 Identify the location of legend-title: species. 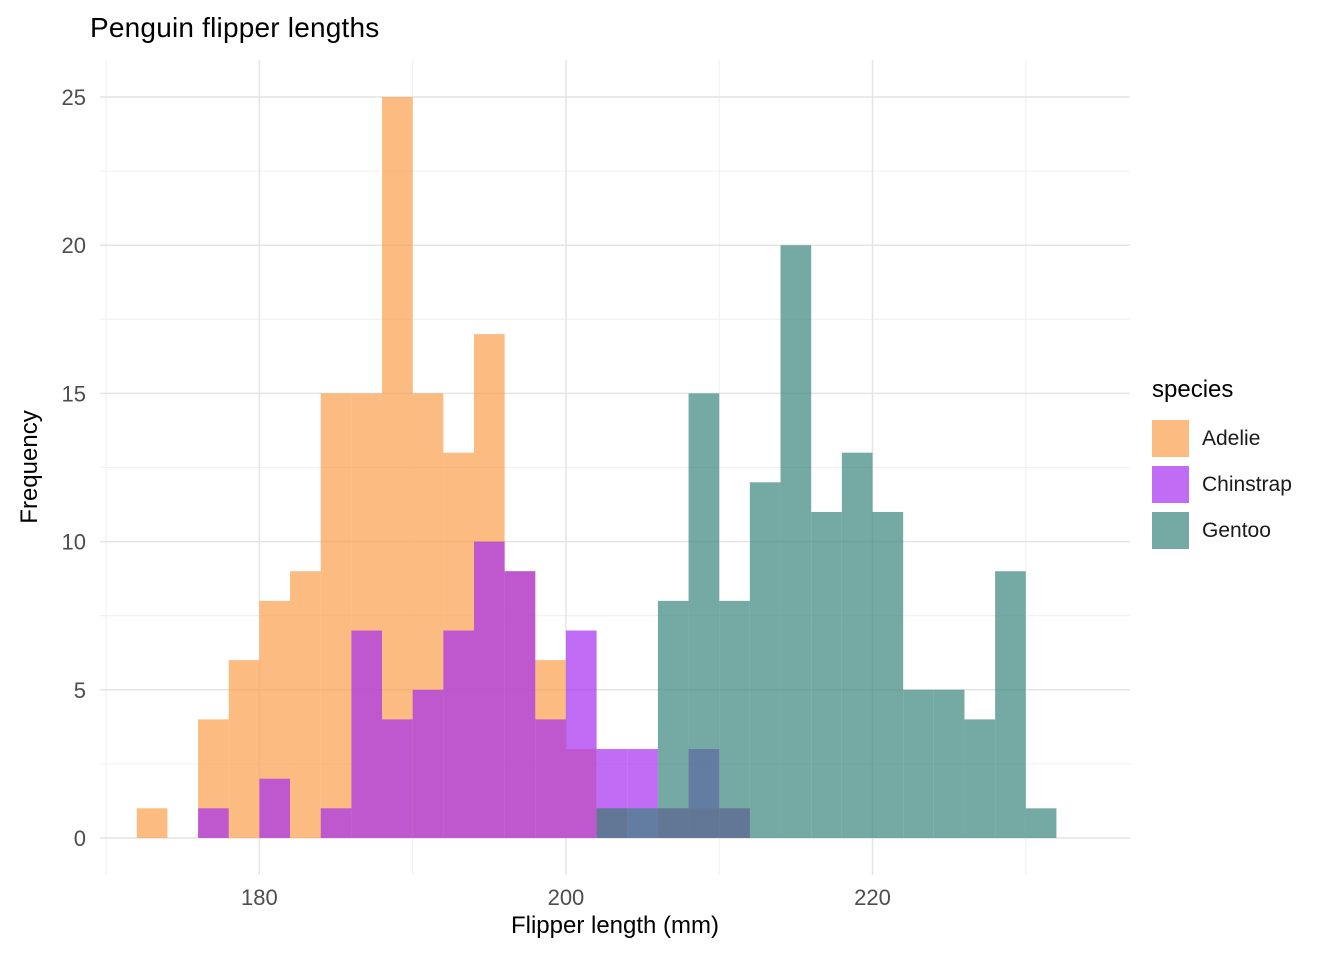
(1193, 389).